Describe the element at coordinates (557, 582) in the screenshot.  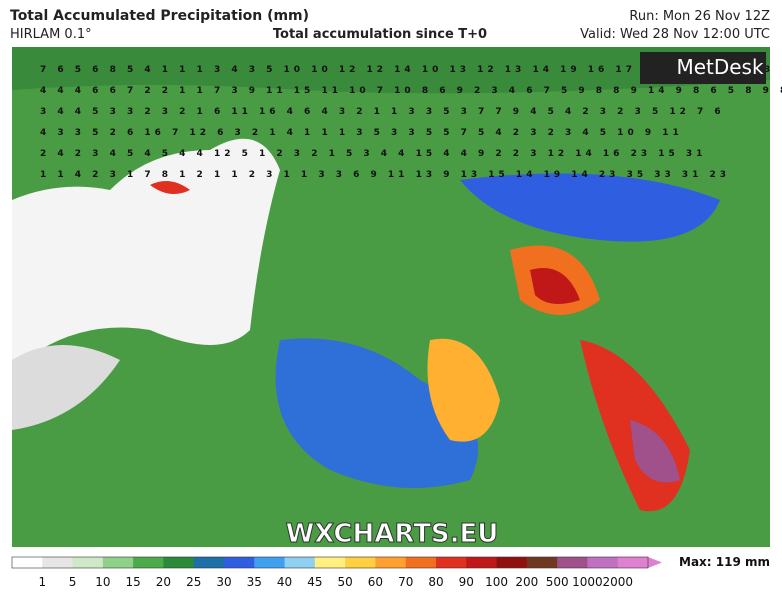
I see `colorbar-tick-label: 500` at that location.